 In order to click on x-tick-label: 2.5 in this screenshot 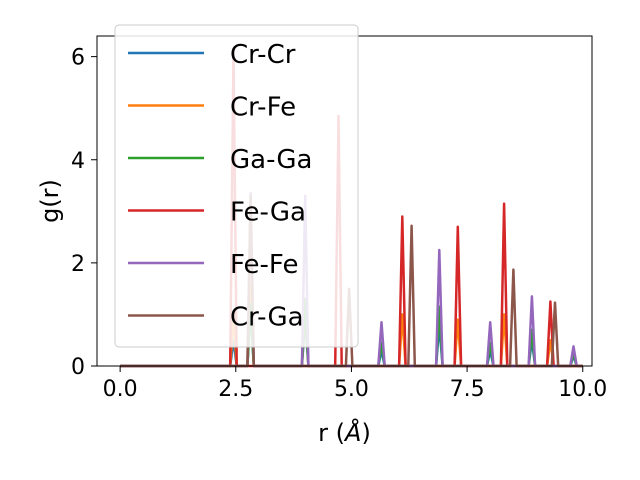, I will do `click(235, 389)`.